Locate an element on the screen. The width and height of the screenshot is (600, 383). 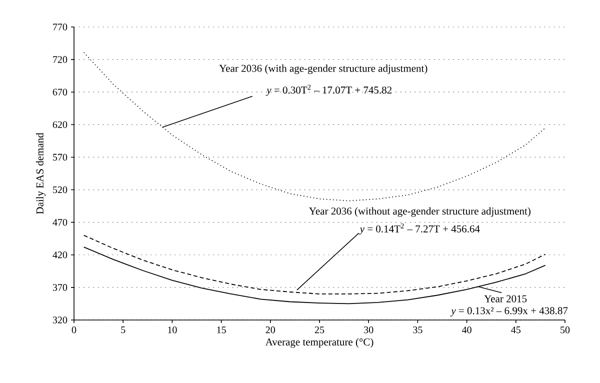
y-tick-label: 420 is located at coordinates (60, 255).